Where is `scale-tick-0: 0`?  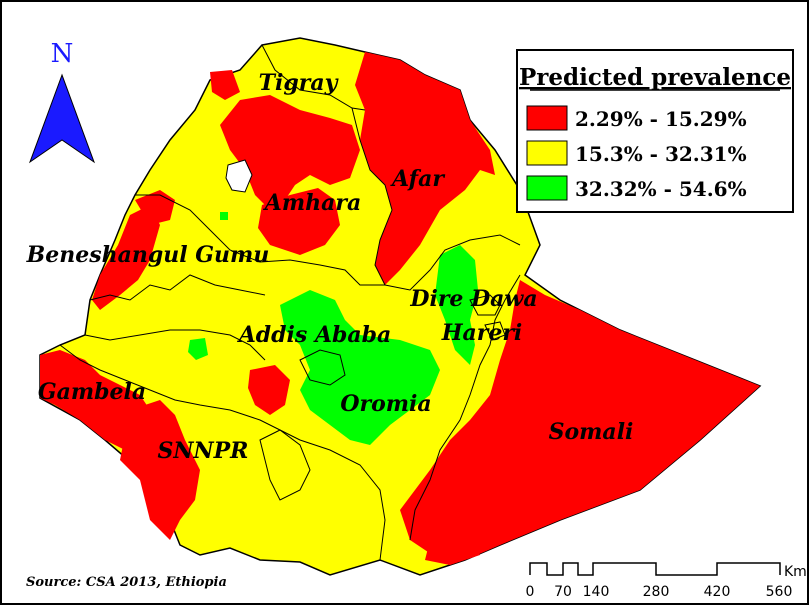
scale-tick-0: 0 is located at coordinates (530, 592).